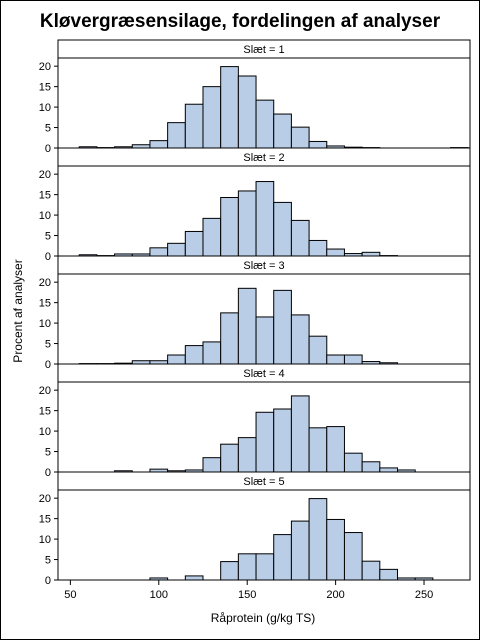 The height and width of the screenshot is (640, 480). I want to click on x-tick-label: 150, so click(247, 595).